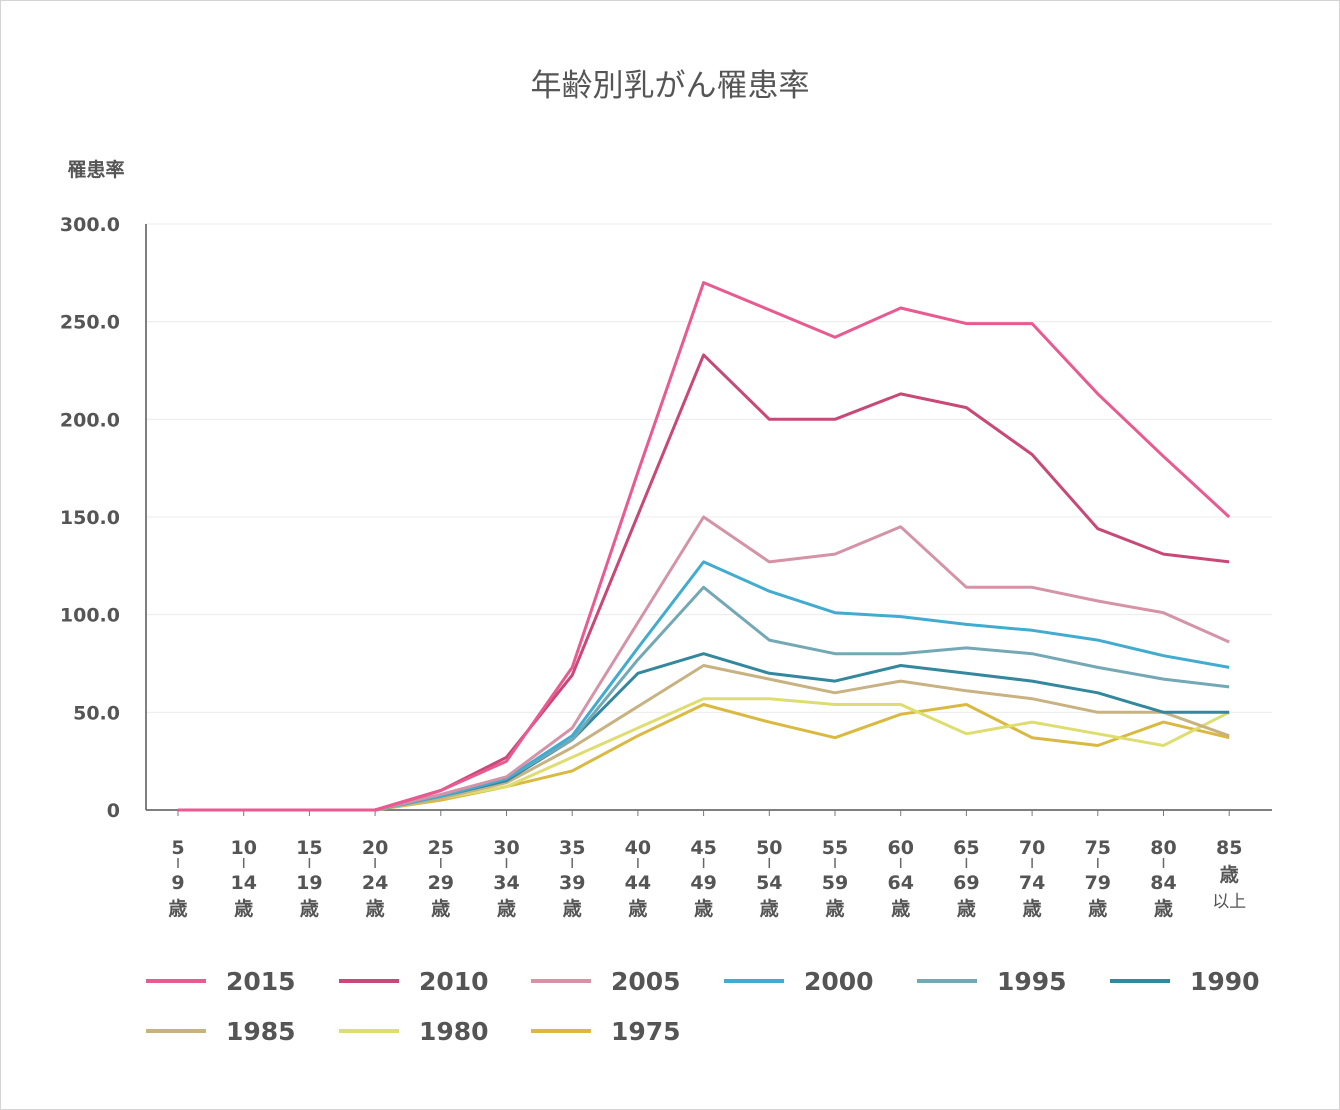 The width and height of the screenshot is (1340, 1110). What do you see at coordinates (454, 981) in the screenshot?
I see `legend-label: 2010` at bounding box center [454, 981].